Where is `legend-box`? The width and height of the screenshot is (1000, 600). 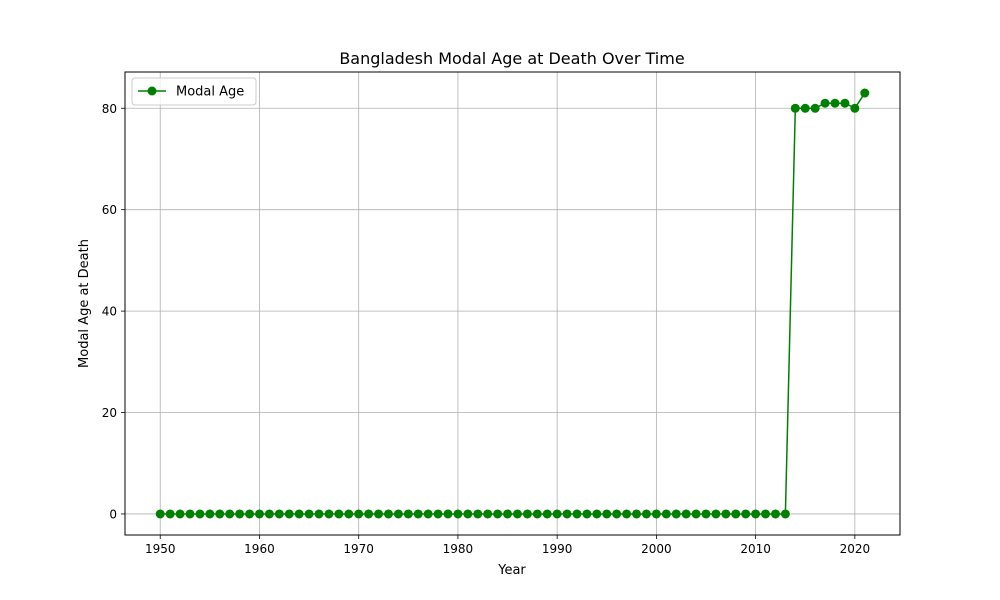 legend-box is located at coordinates (194, 91).